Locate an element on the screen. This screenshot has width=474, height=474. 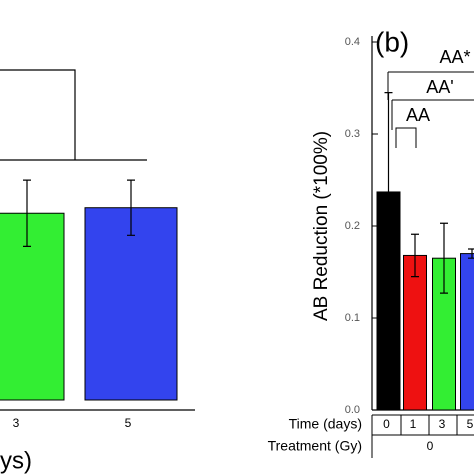
y-tick-label: 0.1 is located at coordinates (352, 318).